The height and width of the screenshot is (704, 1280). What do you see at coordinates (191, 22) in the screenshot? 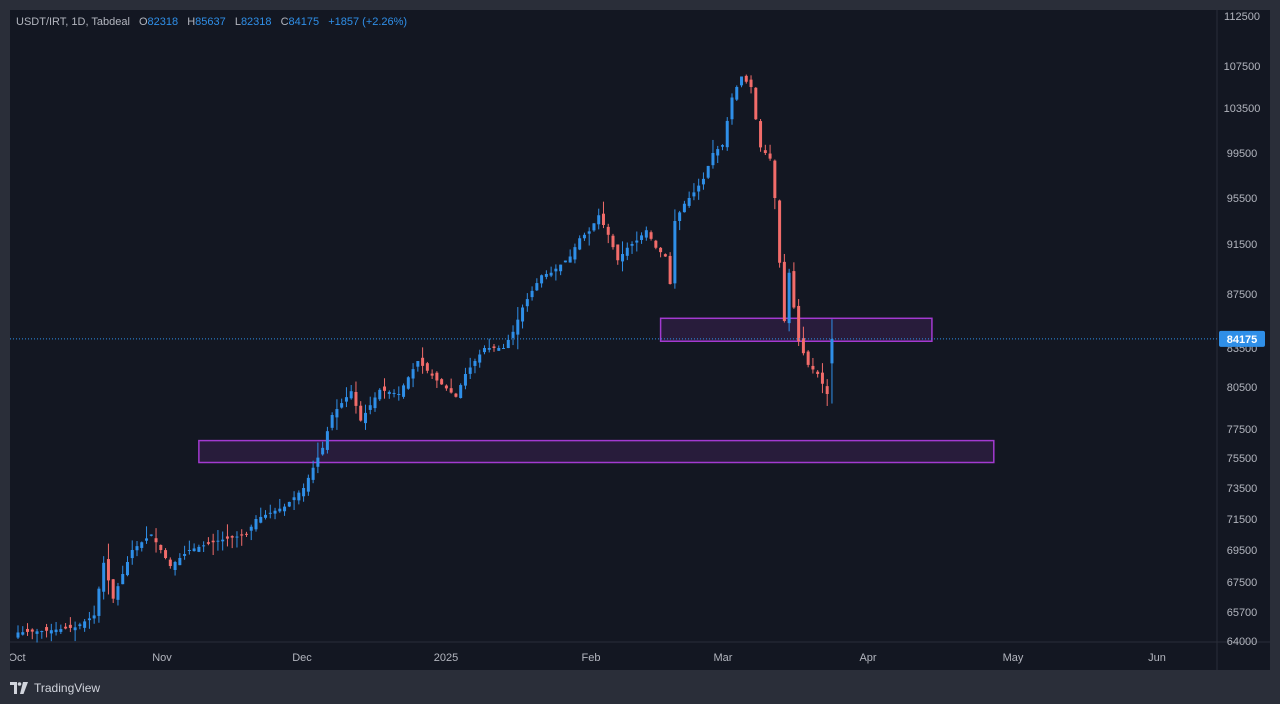
I see `legend-high-label: H` at bounding box center [191, 22].